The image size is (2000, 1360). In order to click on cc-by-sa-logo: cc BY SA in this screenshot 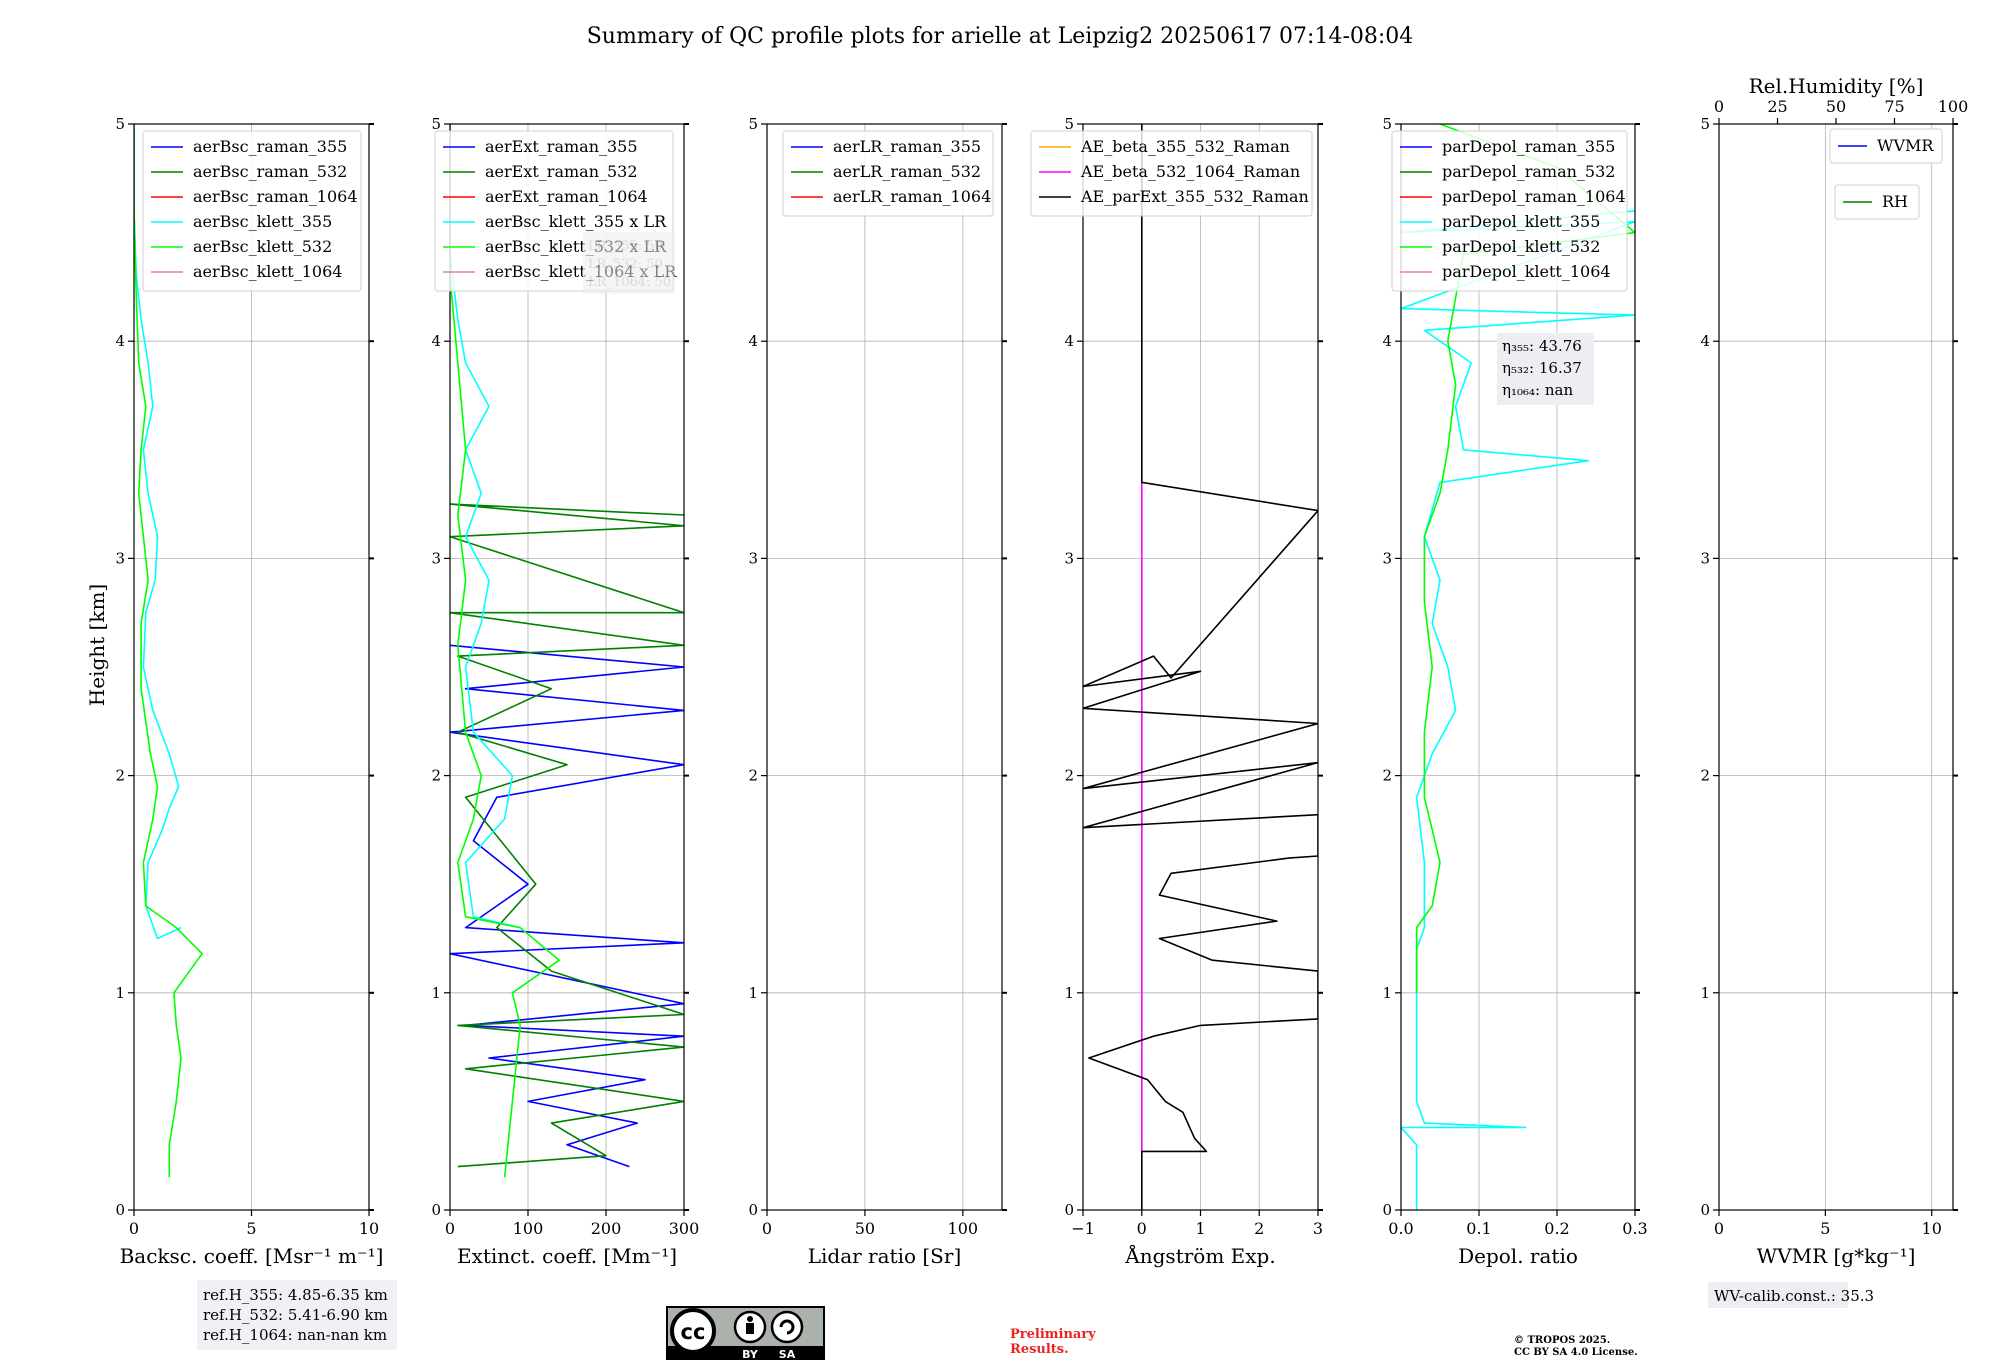, I will do `click(745, 1333)`.